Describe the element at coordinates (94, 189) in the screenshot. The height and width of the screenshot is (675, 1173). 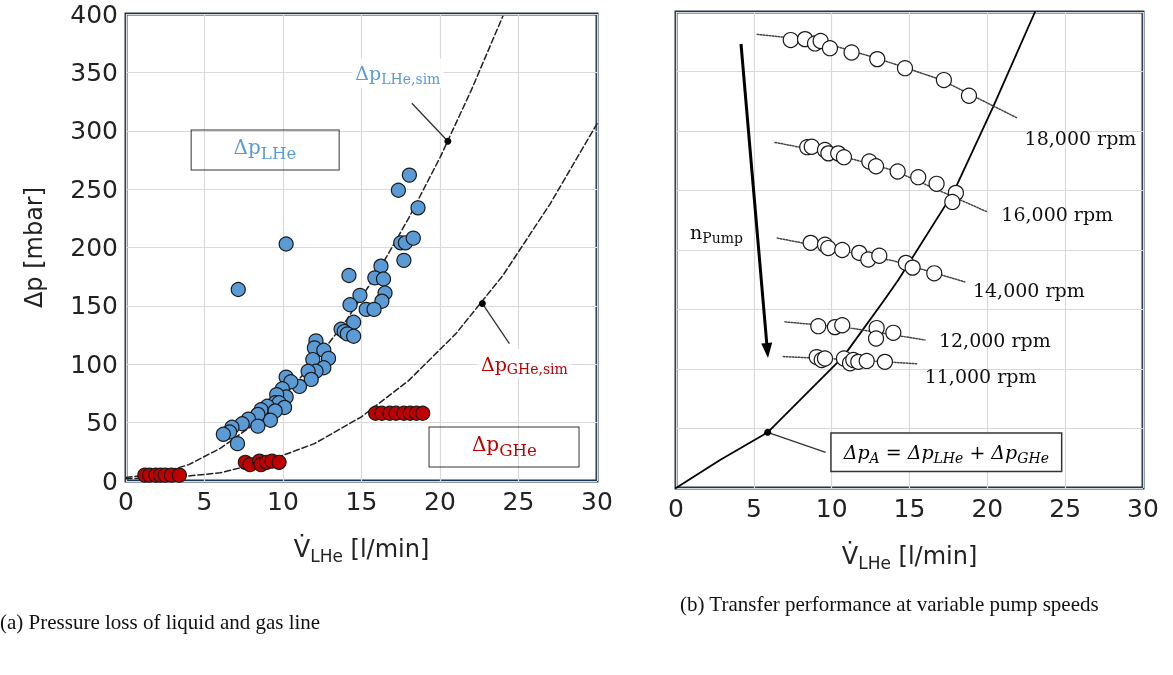
I see `y-tick-label: 250` at that location.